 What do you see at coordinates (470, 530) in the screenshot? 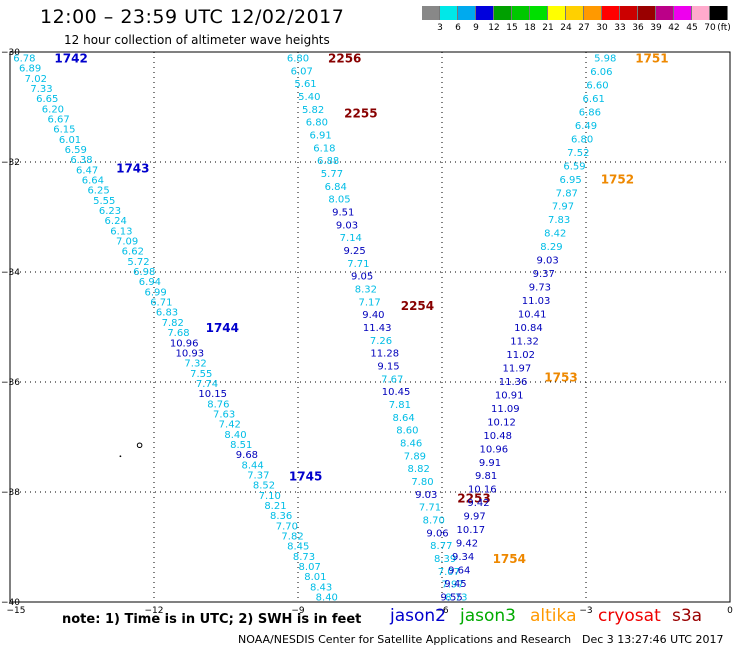
I see `wave-height-value: 10.17` at bounding box center [470, 530].